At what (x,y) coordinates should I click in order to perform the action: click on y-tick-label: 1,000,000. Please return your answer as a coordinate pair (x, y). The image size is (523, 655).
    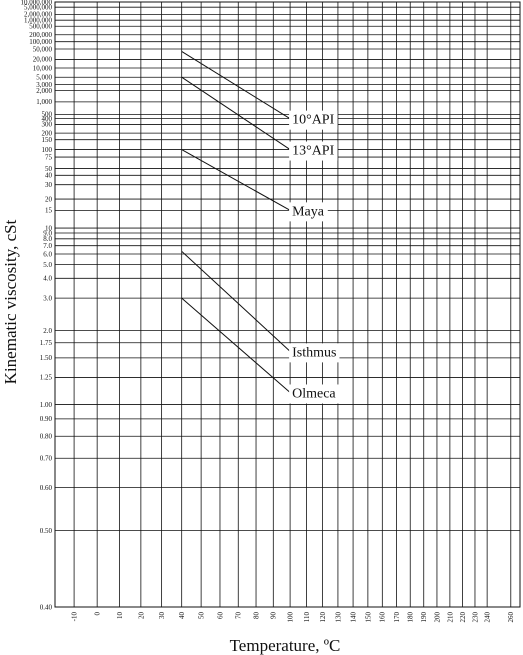
    Looking at the image, I should click on (38, 20).